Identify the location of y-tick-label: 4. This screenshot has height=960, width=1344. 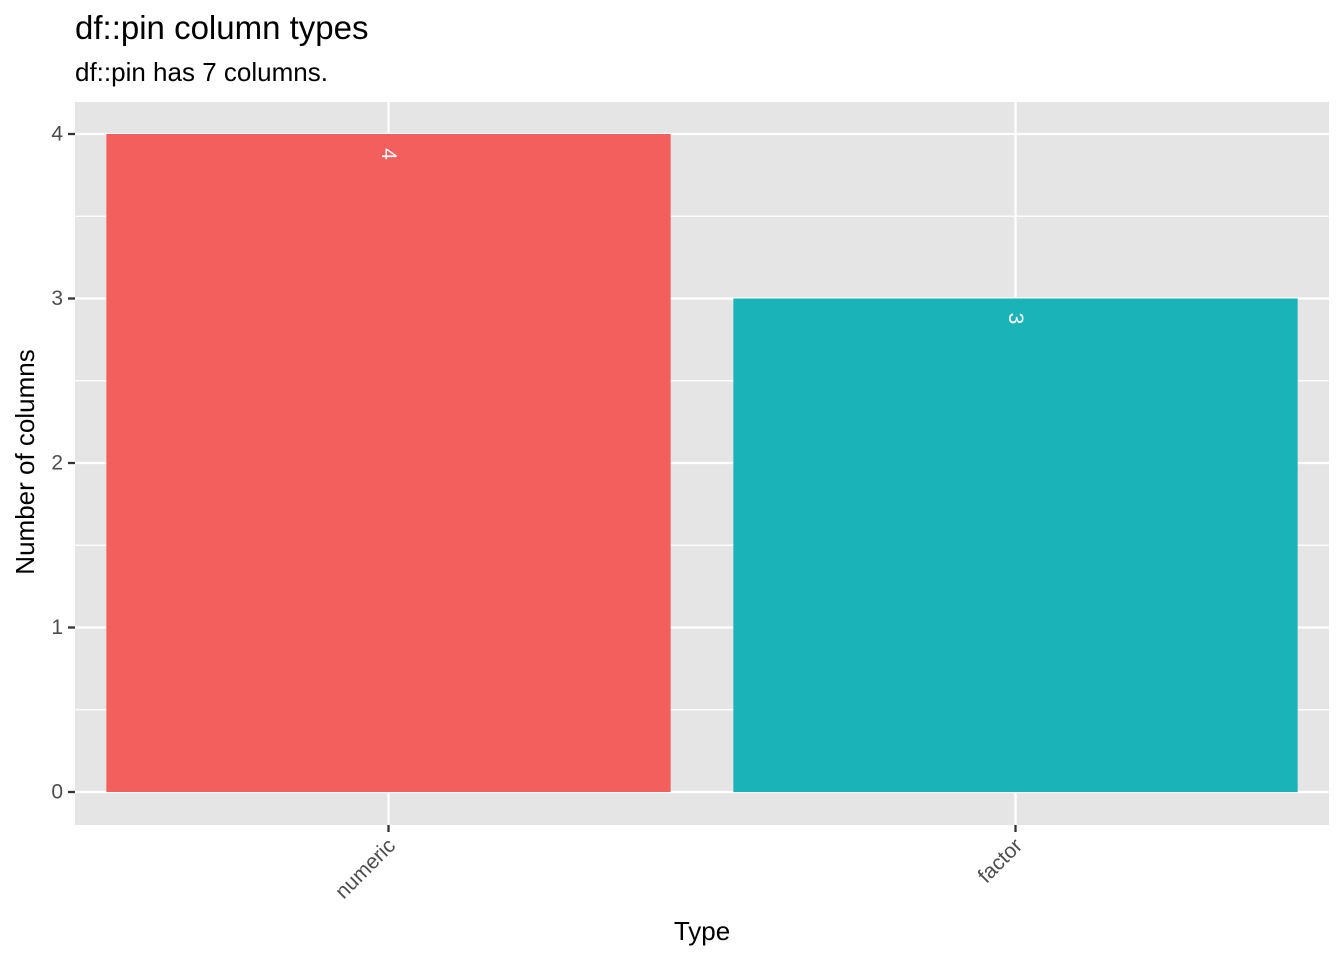
(57, 134).